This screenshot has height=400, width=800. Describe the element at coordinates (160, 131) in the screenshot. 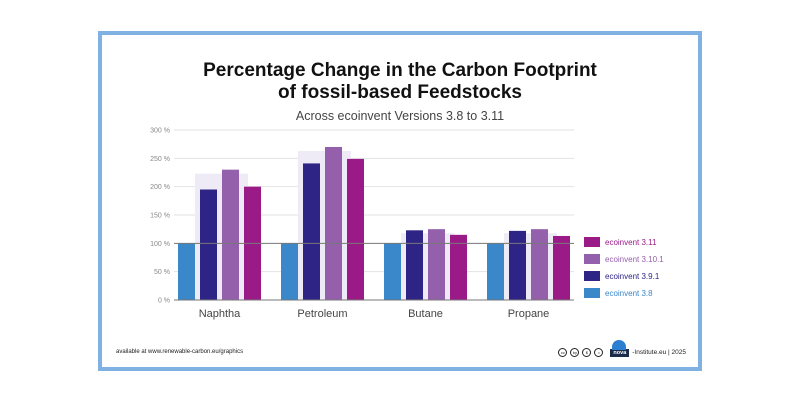

I see `y-tick-label: 300 %` at that location.